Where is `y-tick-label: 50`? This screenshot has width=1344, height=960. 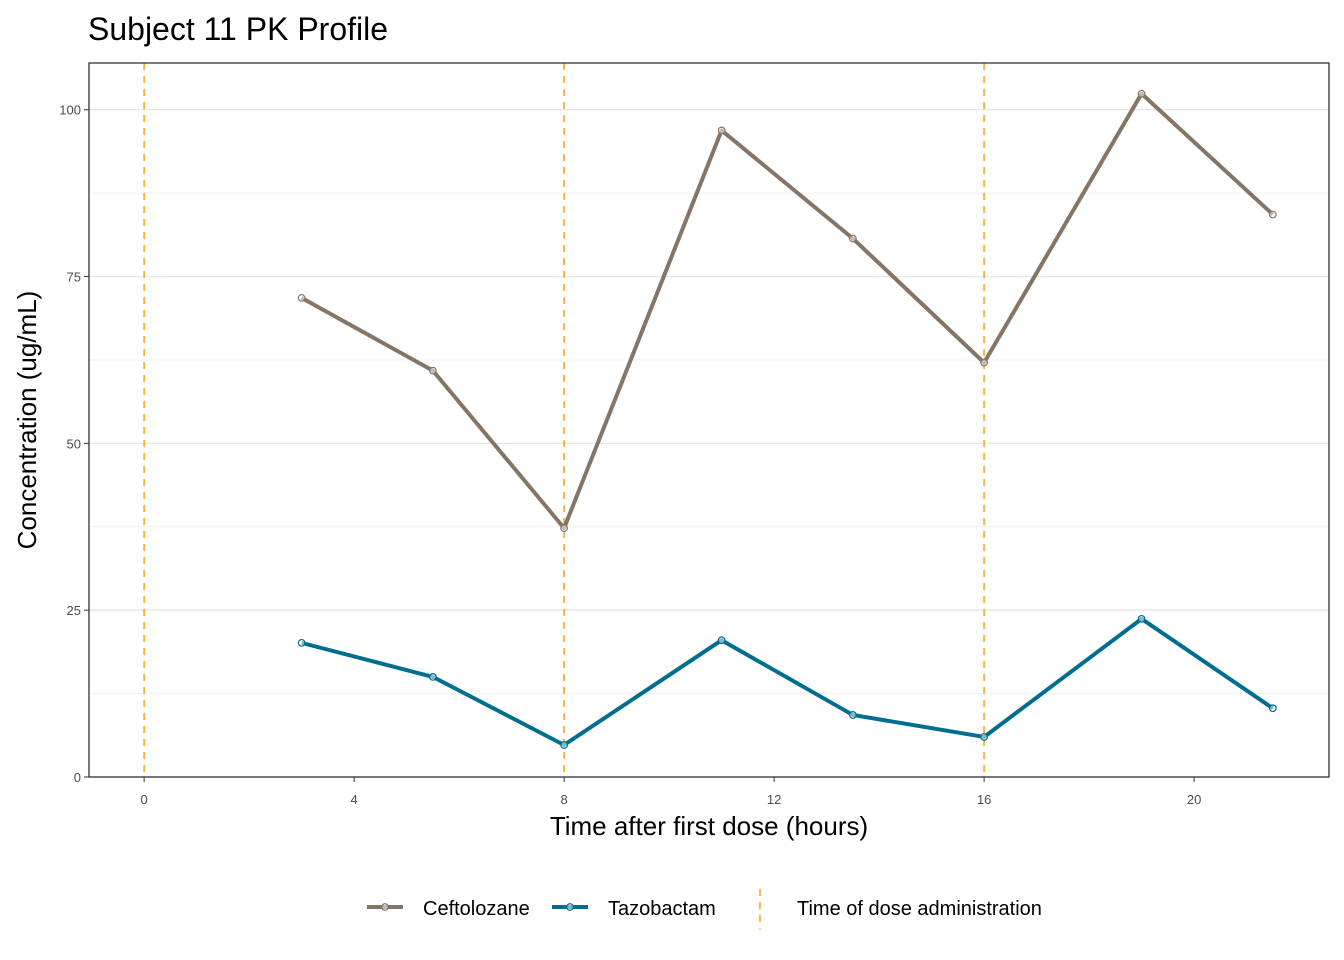
y-tick-label: 50 is located at coordinates (74, 443).